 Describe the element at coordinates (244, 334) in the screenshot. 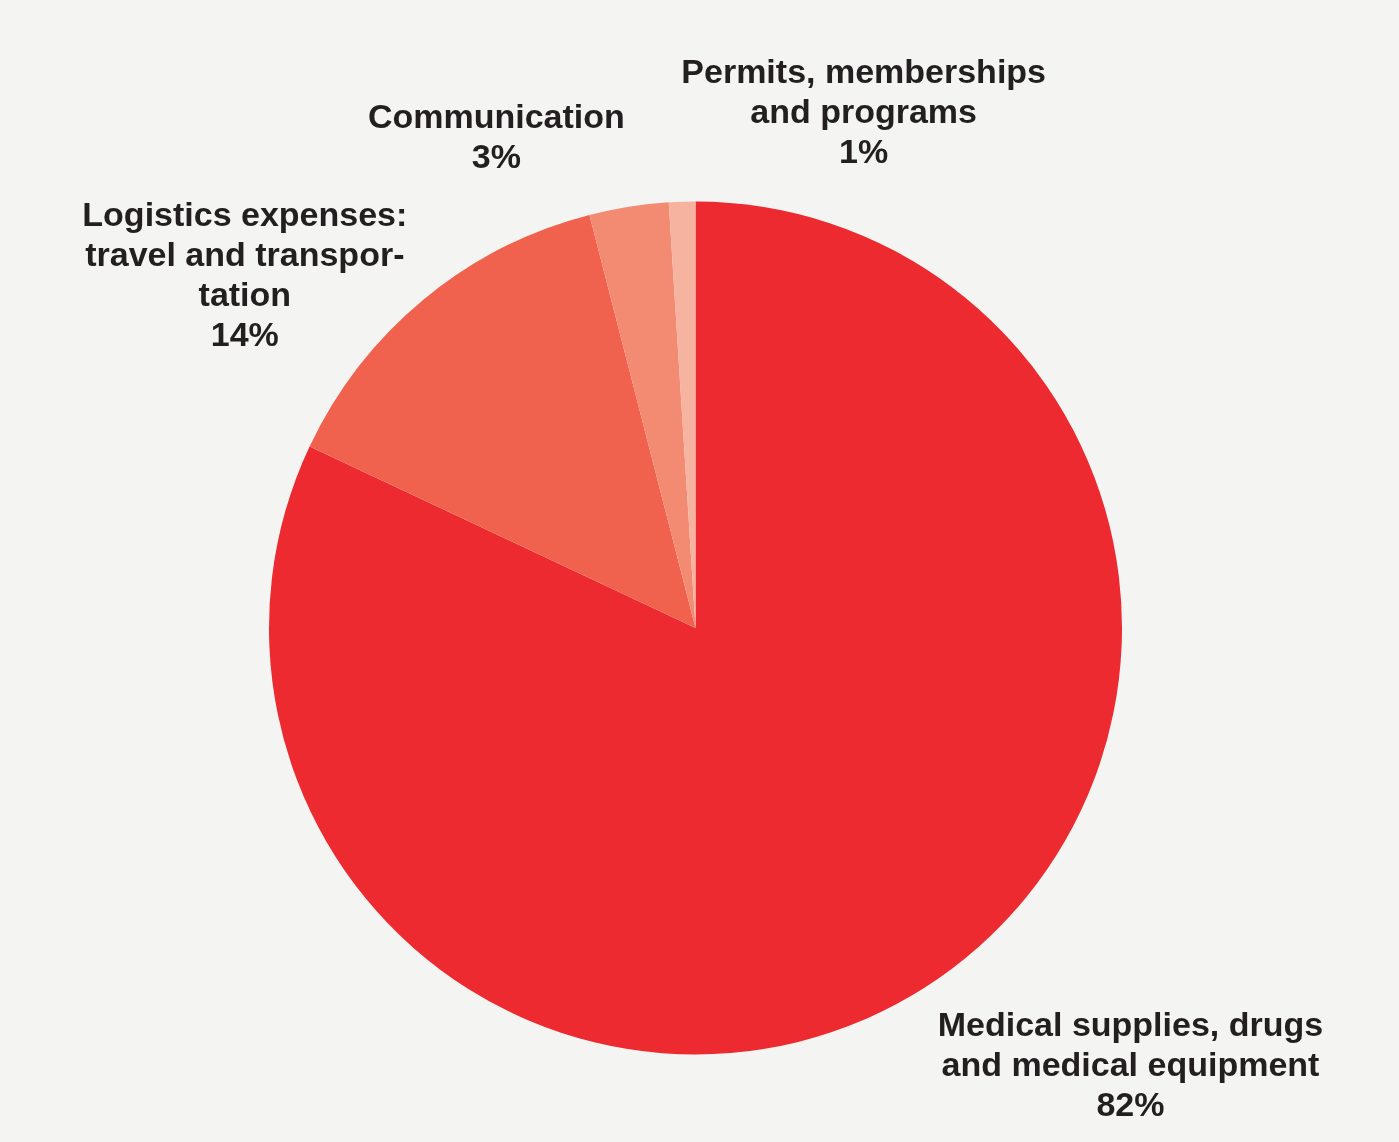

I see `data-label: 14%` at that location.